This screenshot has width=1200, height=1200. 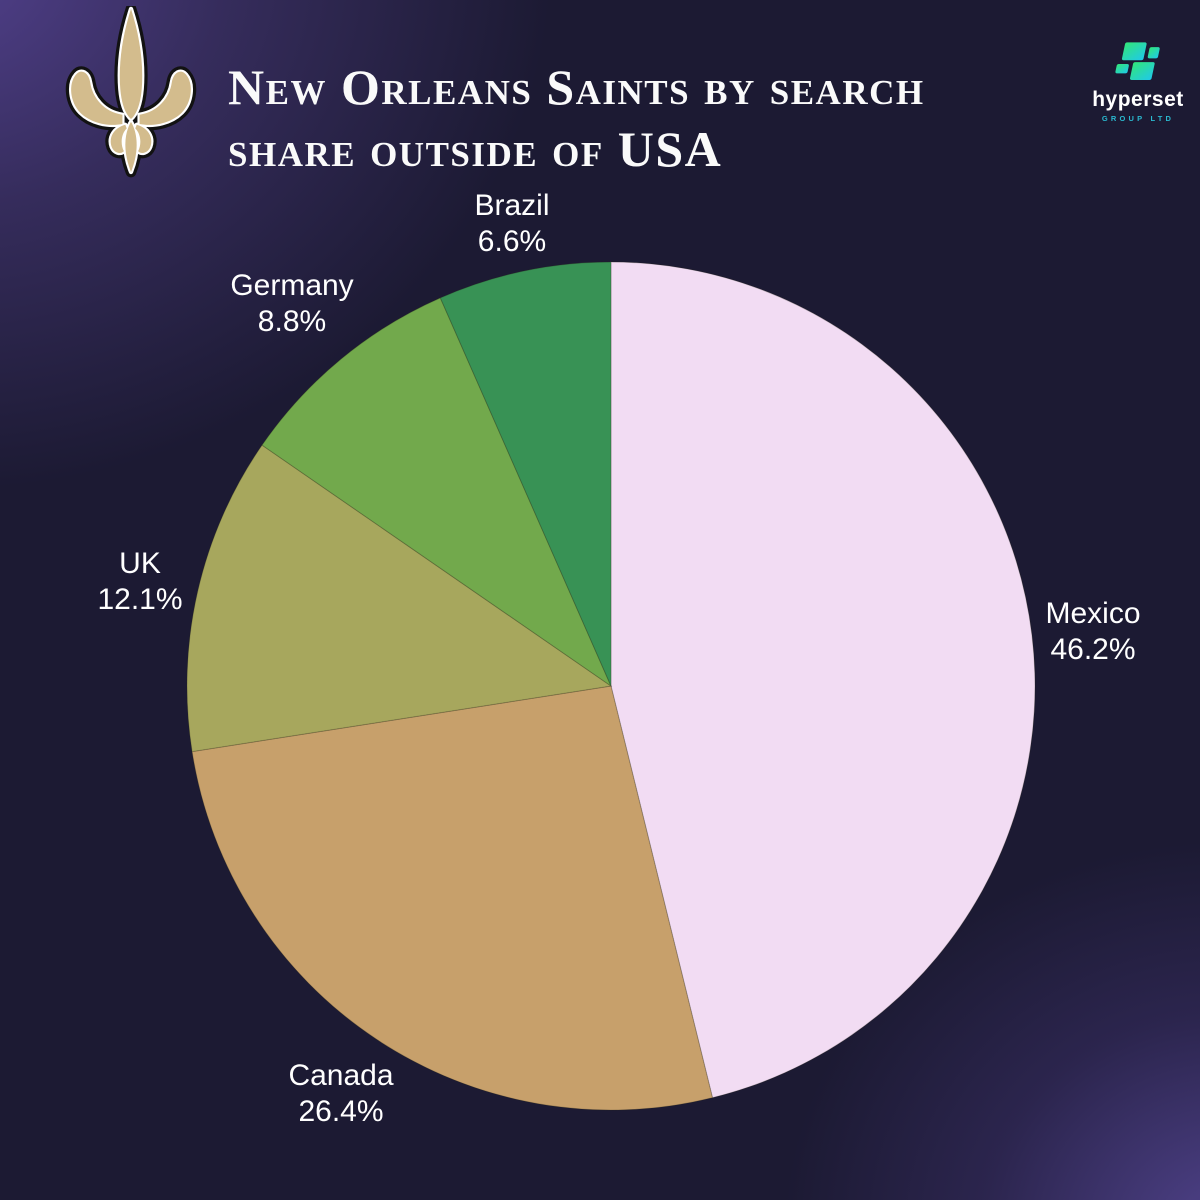 What do you see at coordinates (512, 205) in the screenshot?
I see `slice-label-name: Brazil` at bounding box center [512, 205].